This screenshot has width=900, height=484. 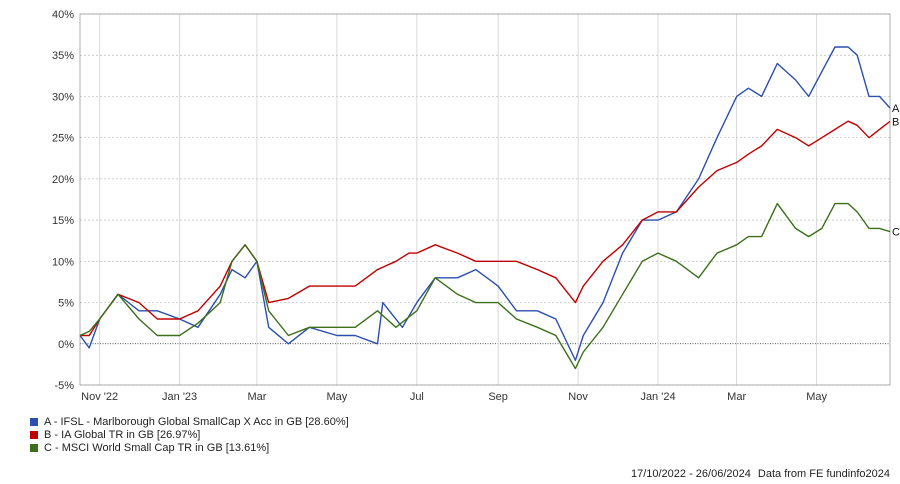 I want to click on legend-label-b: B - IA Global TR in GB [26.97%], so click(x=122, y=435).